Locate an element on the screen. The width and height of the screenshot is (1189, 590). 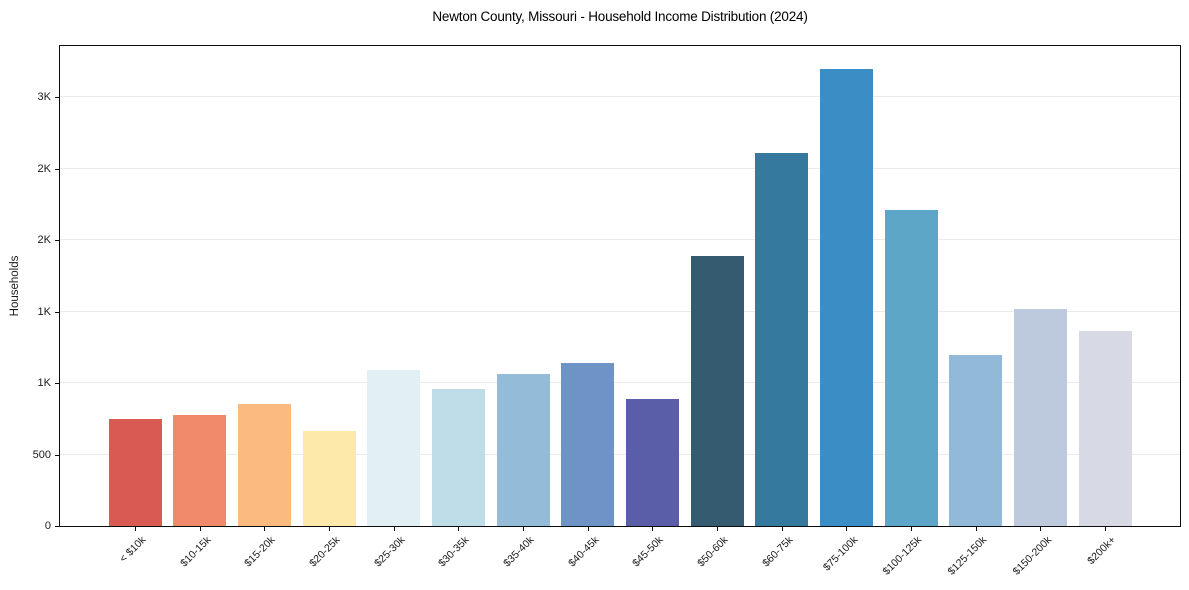
x-tick-label: $100-125k is located at coordinates (902, 556).